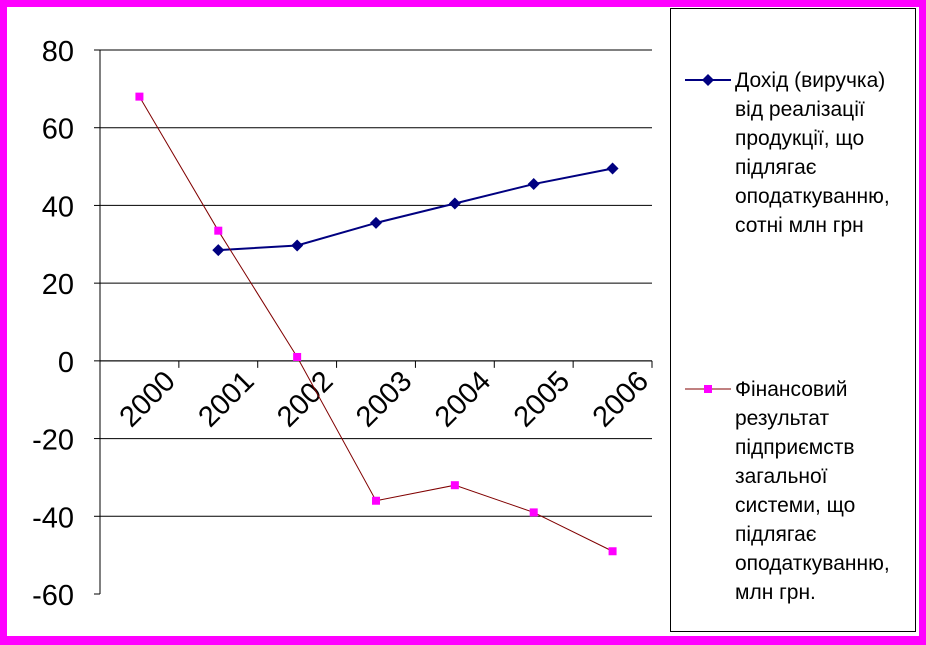 The image size is (926, 645). What do you see at coordinates (384, 399) in the screenshot?
I see `x-tick-label: 2003` at bounding box center [384, 399].